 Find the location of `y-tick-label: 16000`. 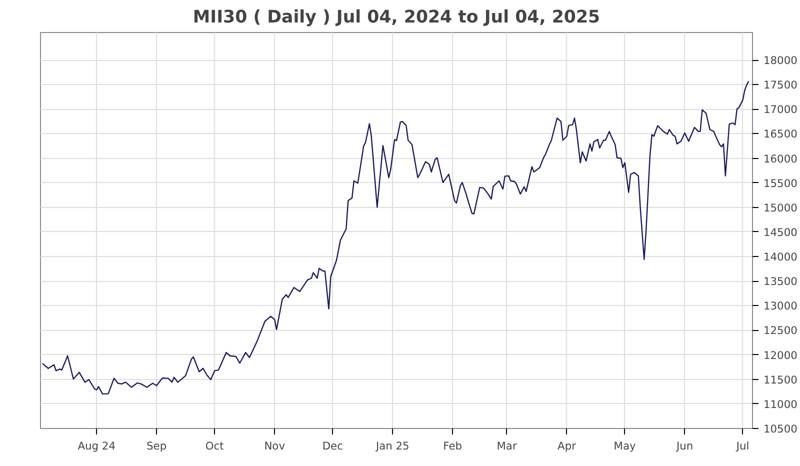

y-tick-label: 16000 is located at coordinates (781, 159).